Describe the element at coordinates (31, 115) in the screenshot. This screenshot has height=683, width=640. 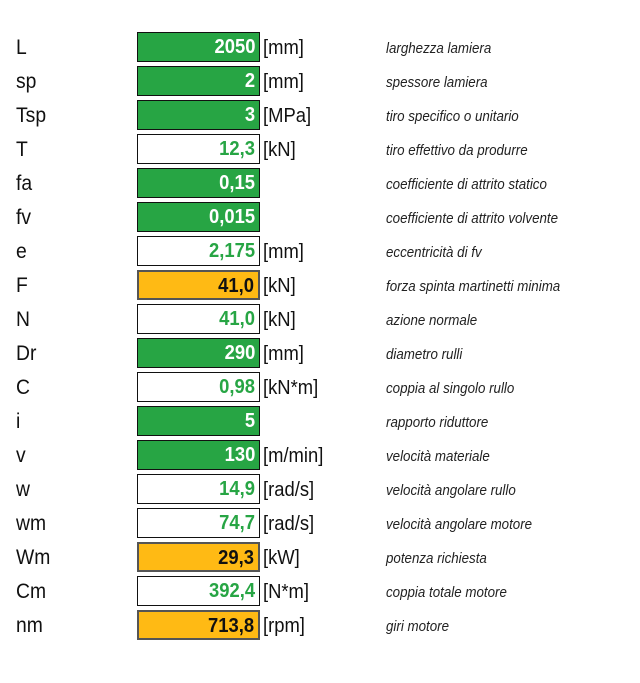
I see `symbol-label: Tsp` at that location.